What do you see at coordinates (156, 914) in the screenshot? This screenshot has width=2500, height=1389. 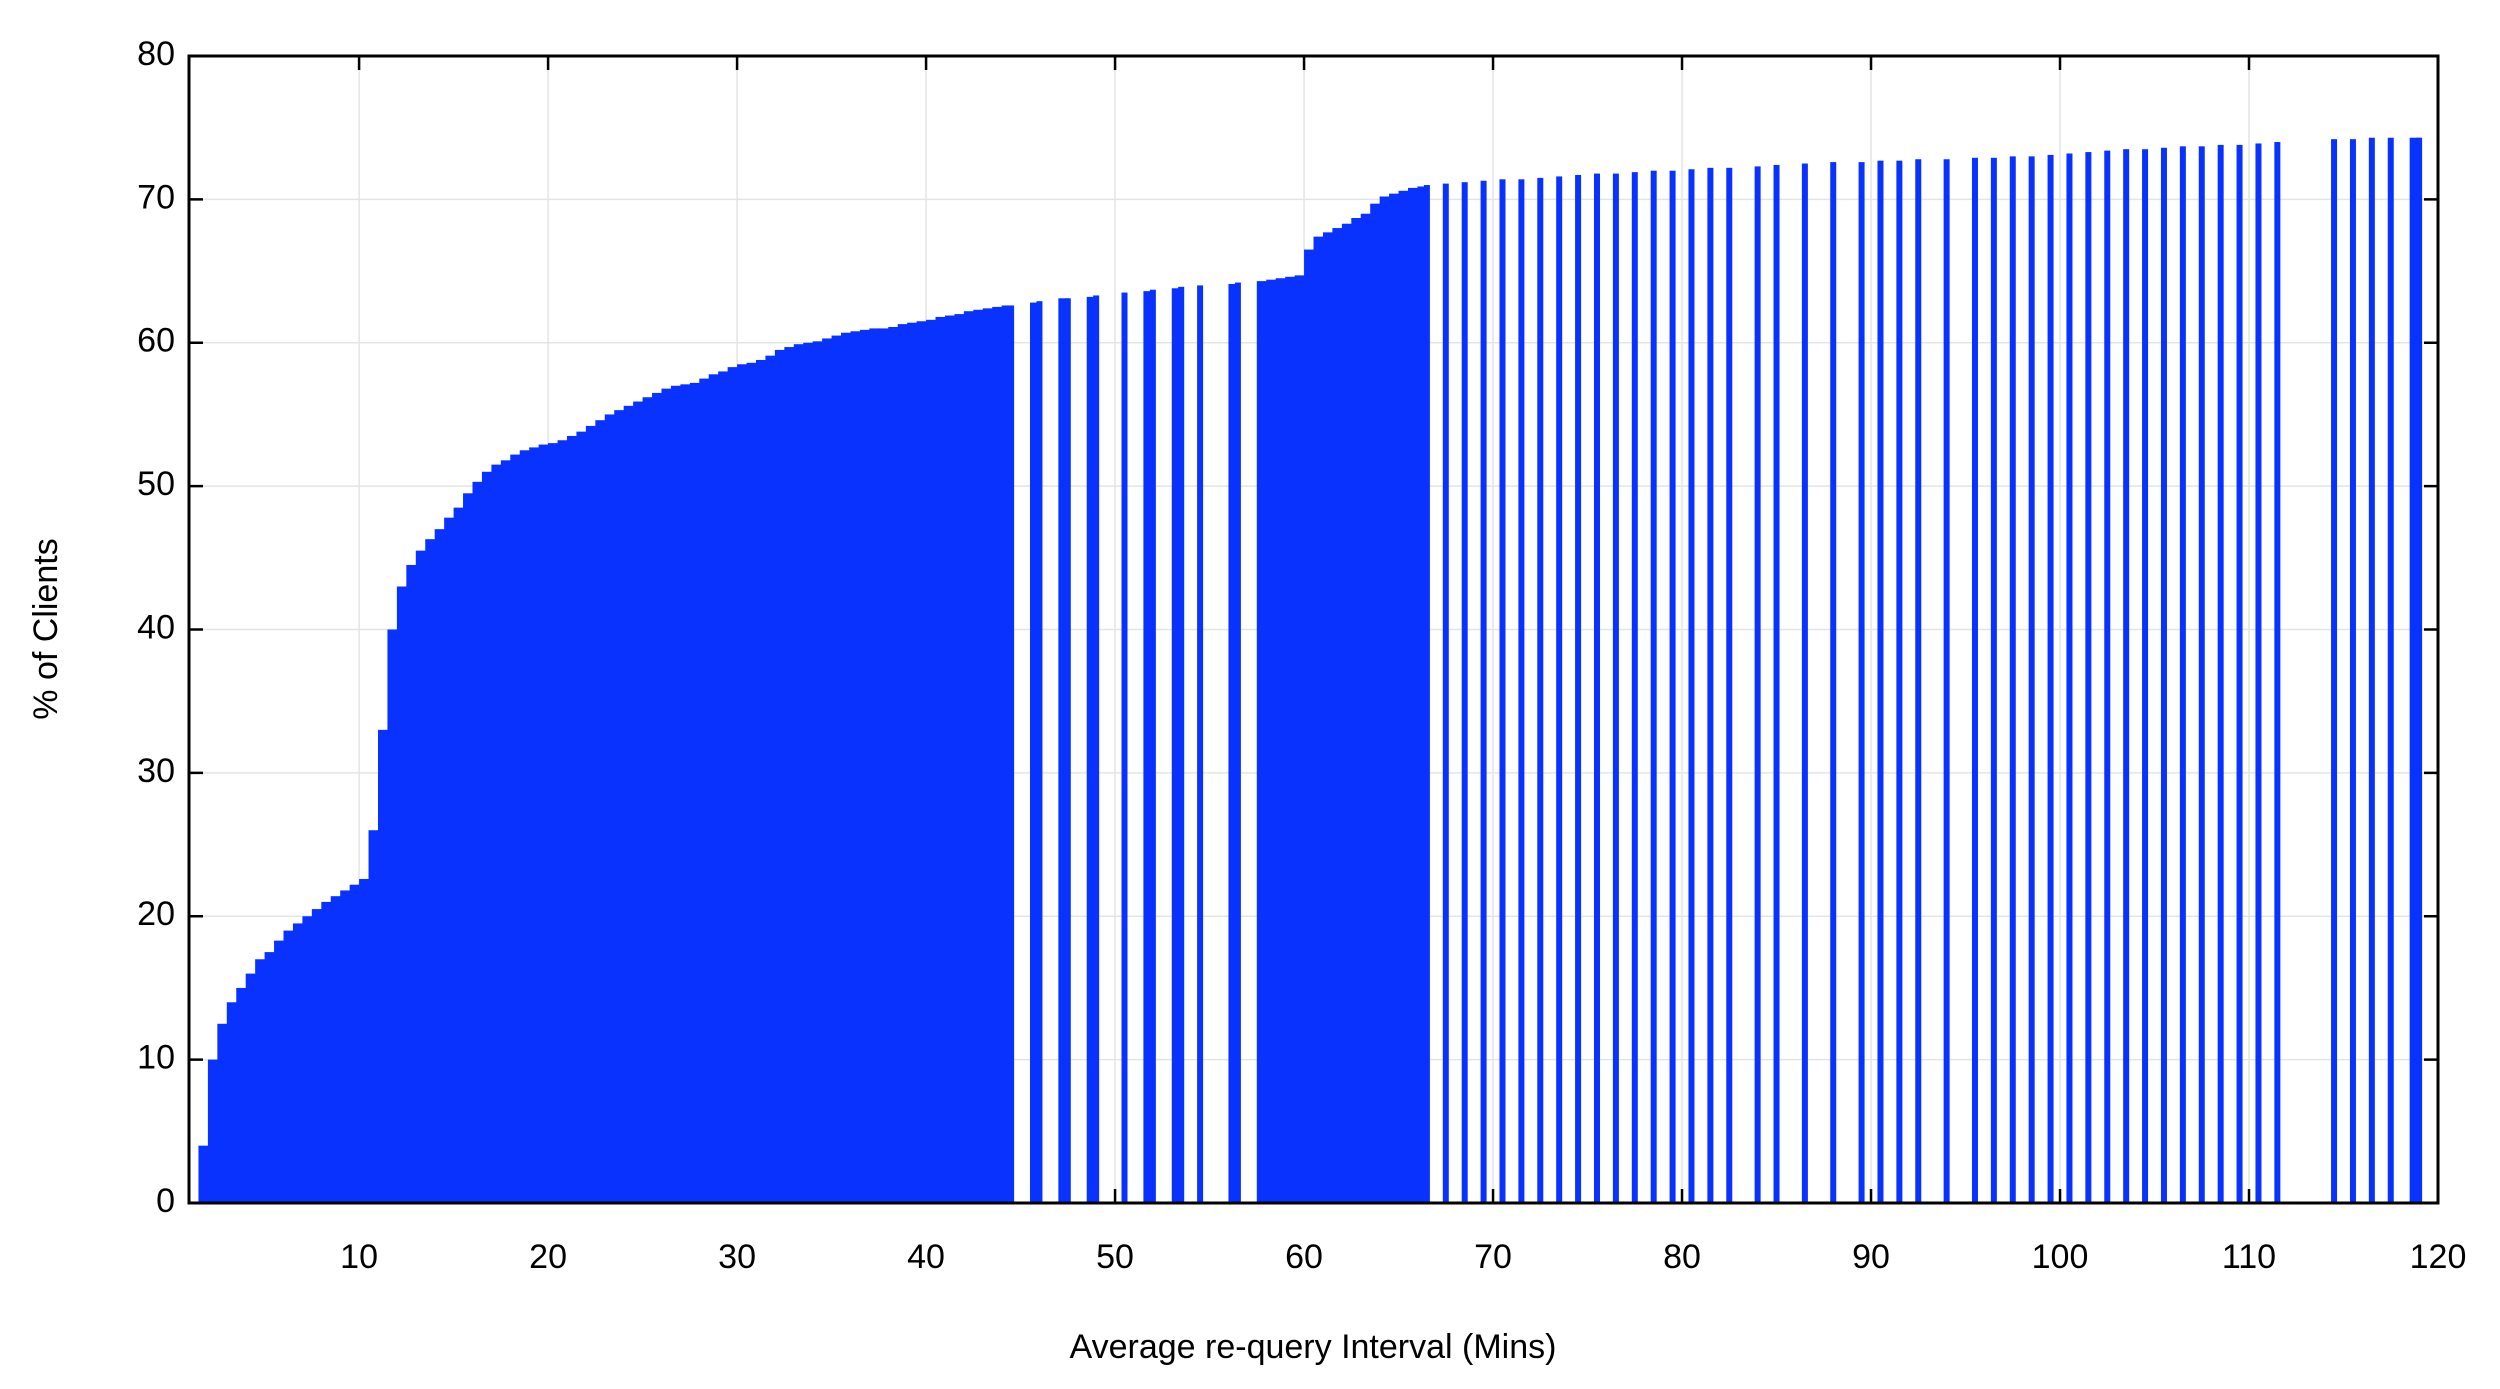 I see `y-tick-label: 20` at bounding box center [156, 914].